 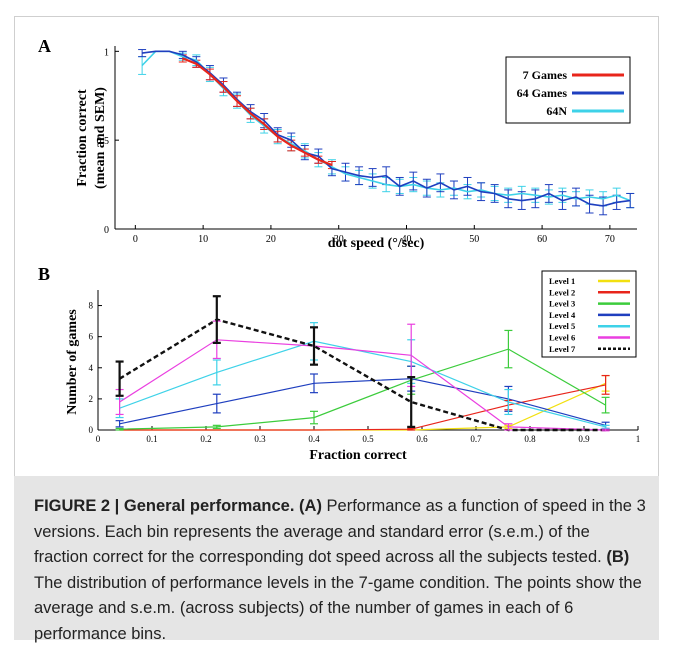 What do you see at coordinates (106, 52) in the screenshot?
I see `panel-a-y-tick-label: 1` at bounding box center [106, 52].